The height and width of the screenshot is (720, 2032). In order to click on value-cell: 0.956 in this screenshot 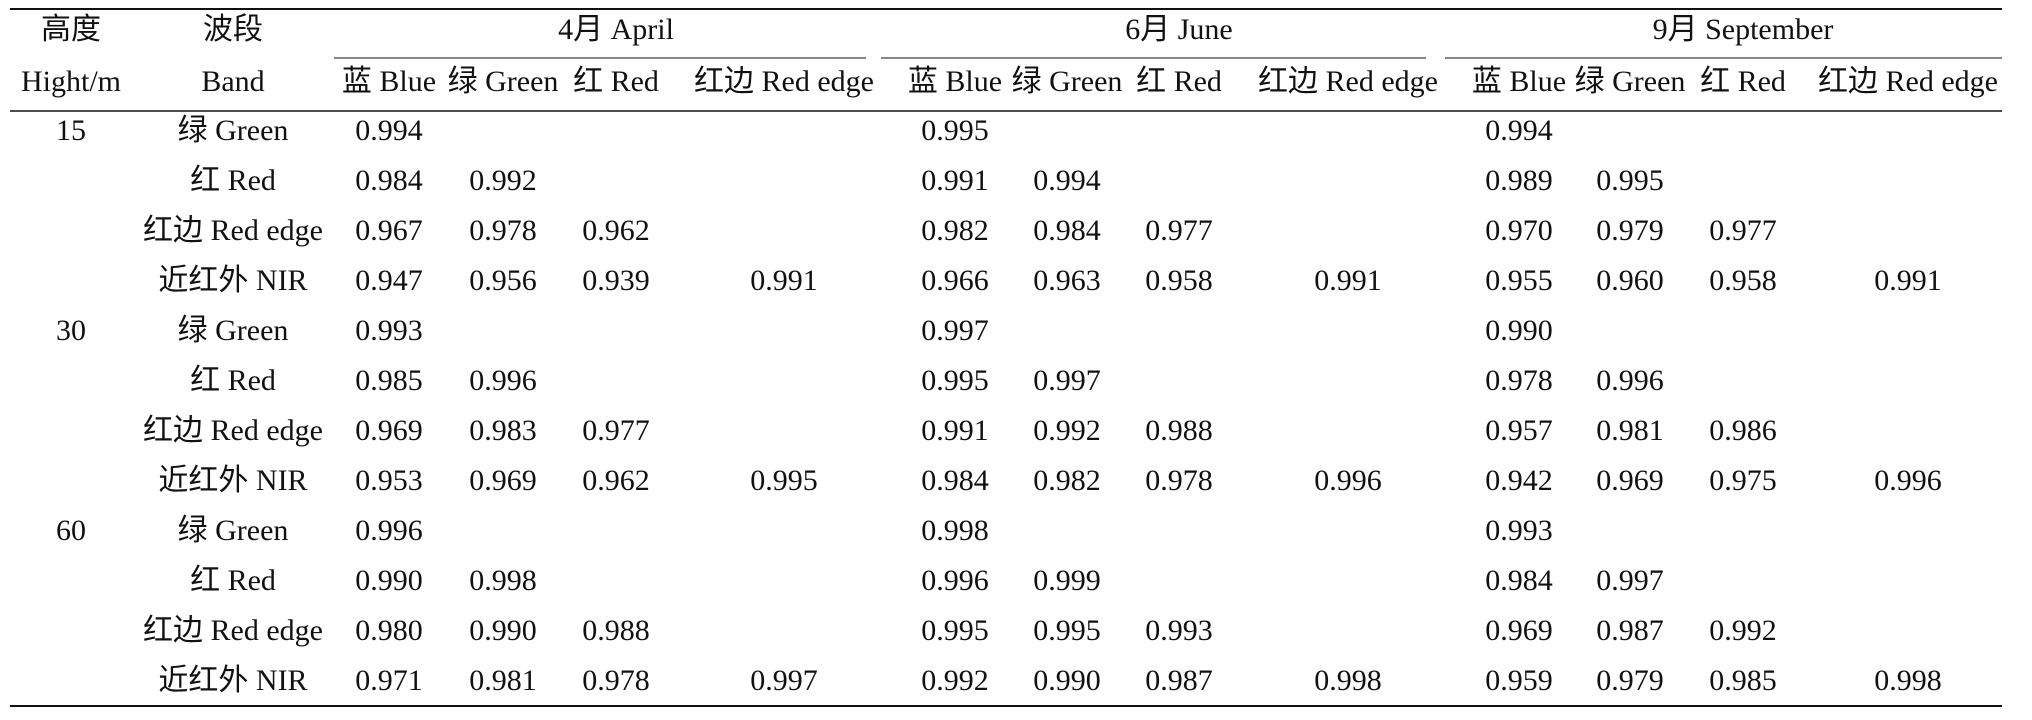, I will do `click(503, 280)`.